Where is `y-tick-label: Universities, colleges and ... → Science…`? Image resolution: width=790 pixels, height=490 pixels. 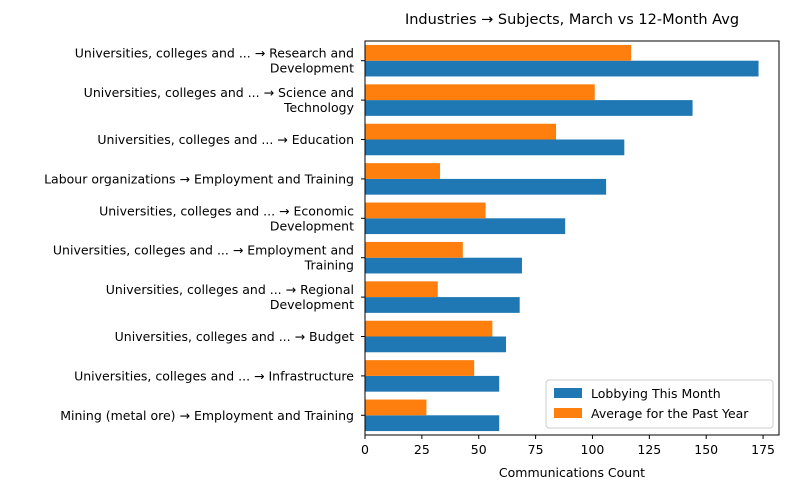
y-tick-label: Universities, colleges and ... → Science… is located at coordinates (219, 100).